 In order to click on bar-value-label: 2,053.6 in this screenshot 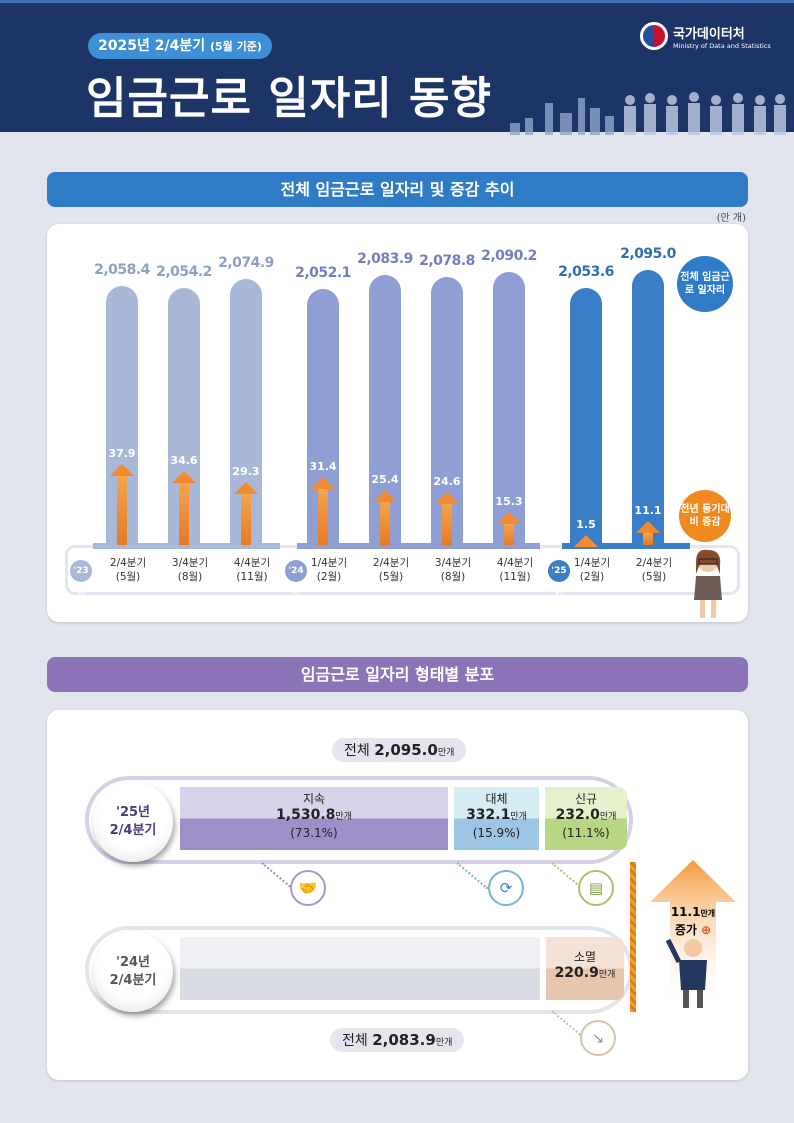, I will do `click(586, 272)`.